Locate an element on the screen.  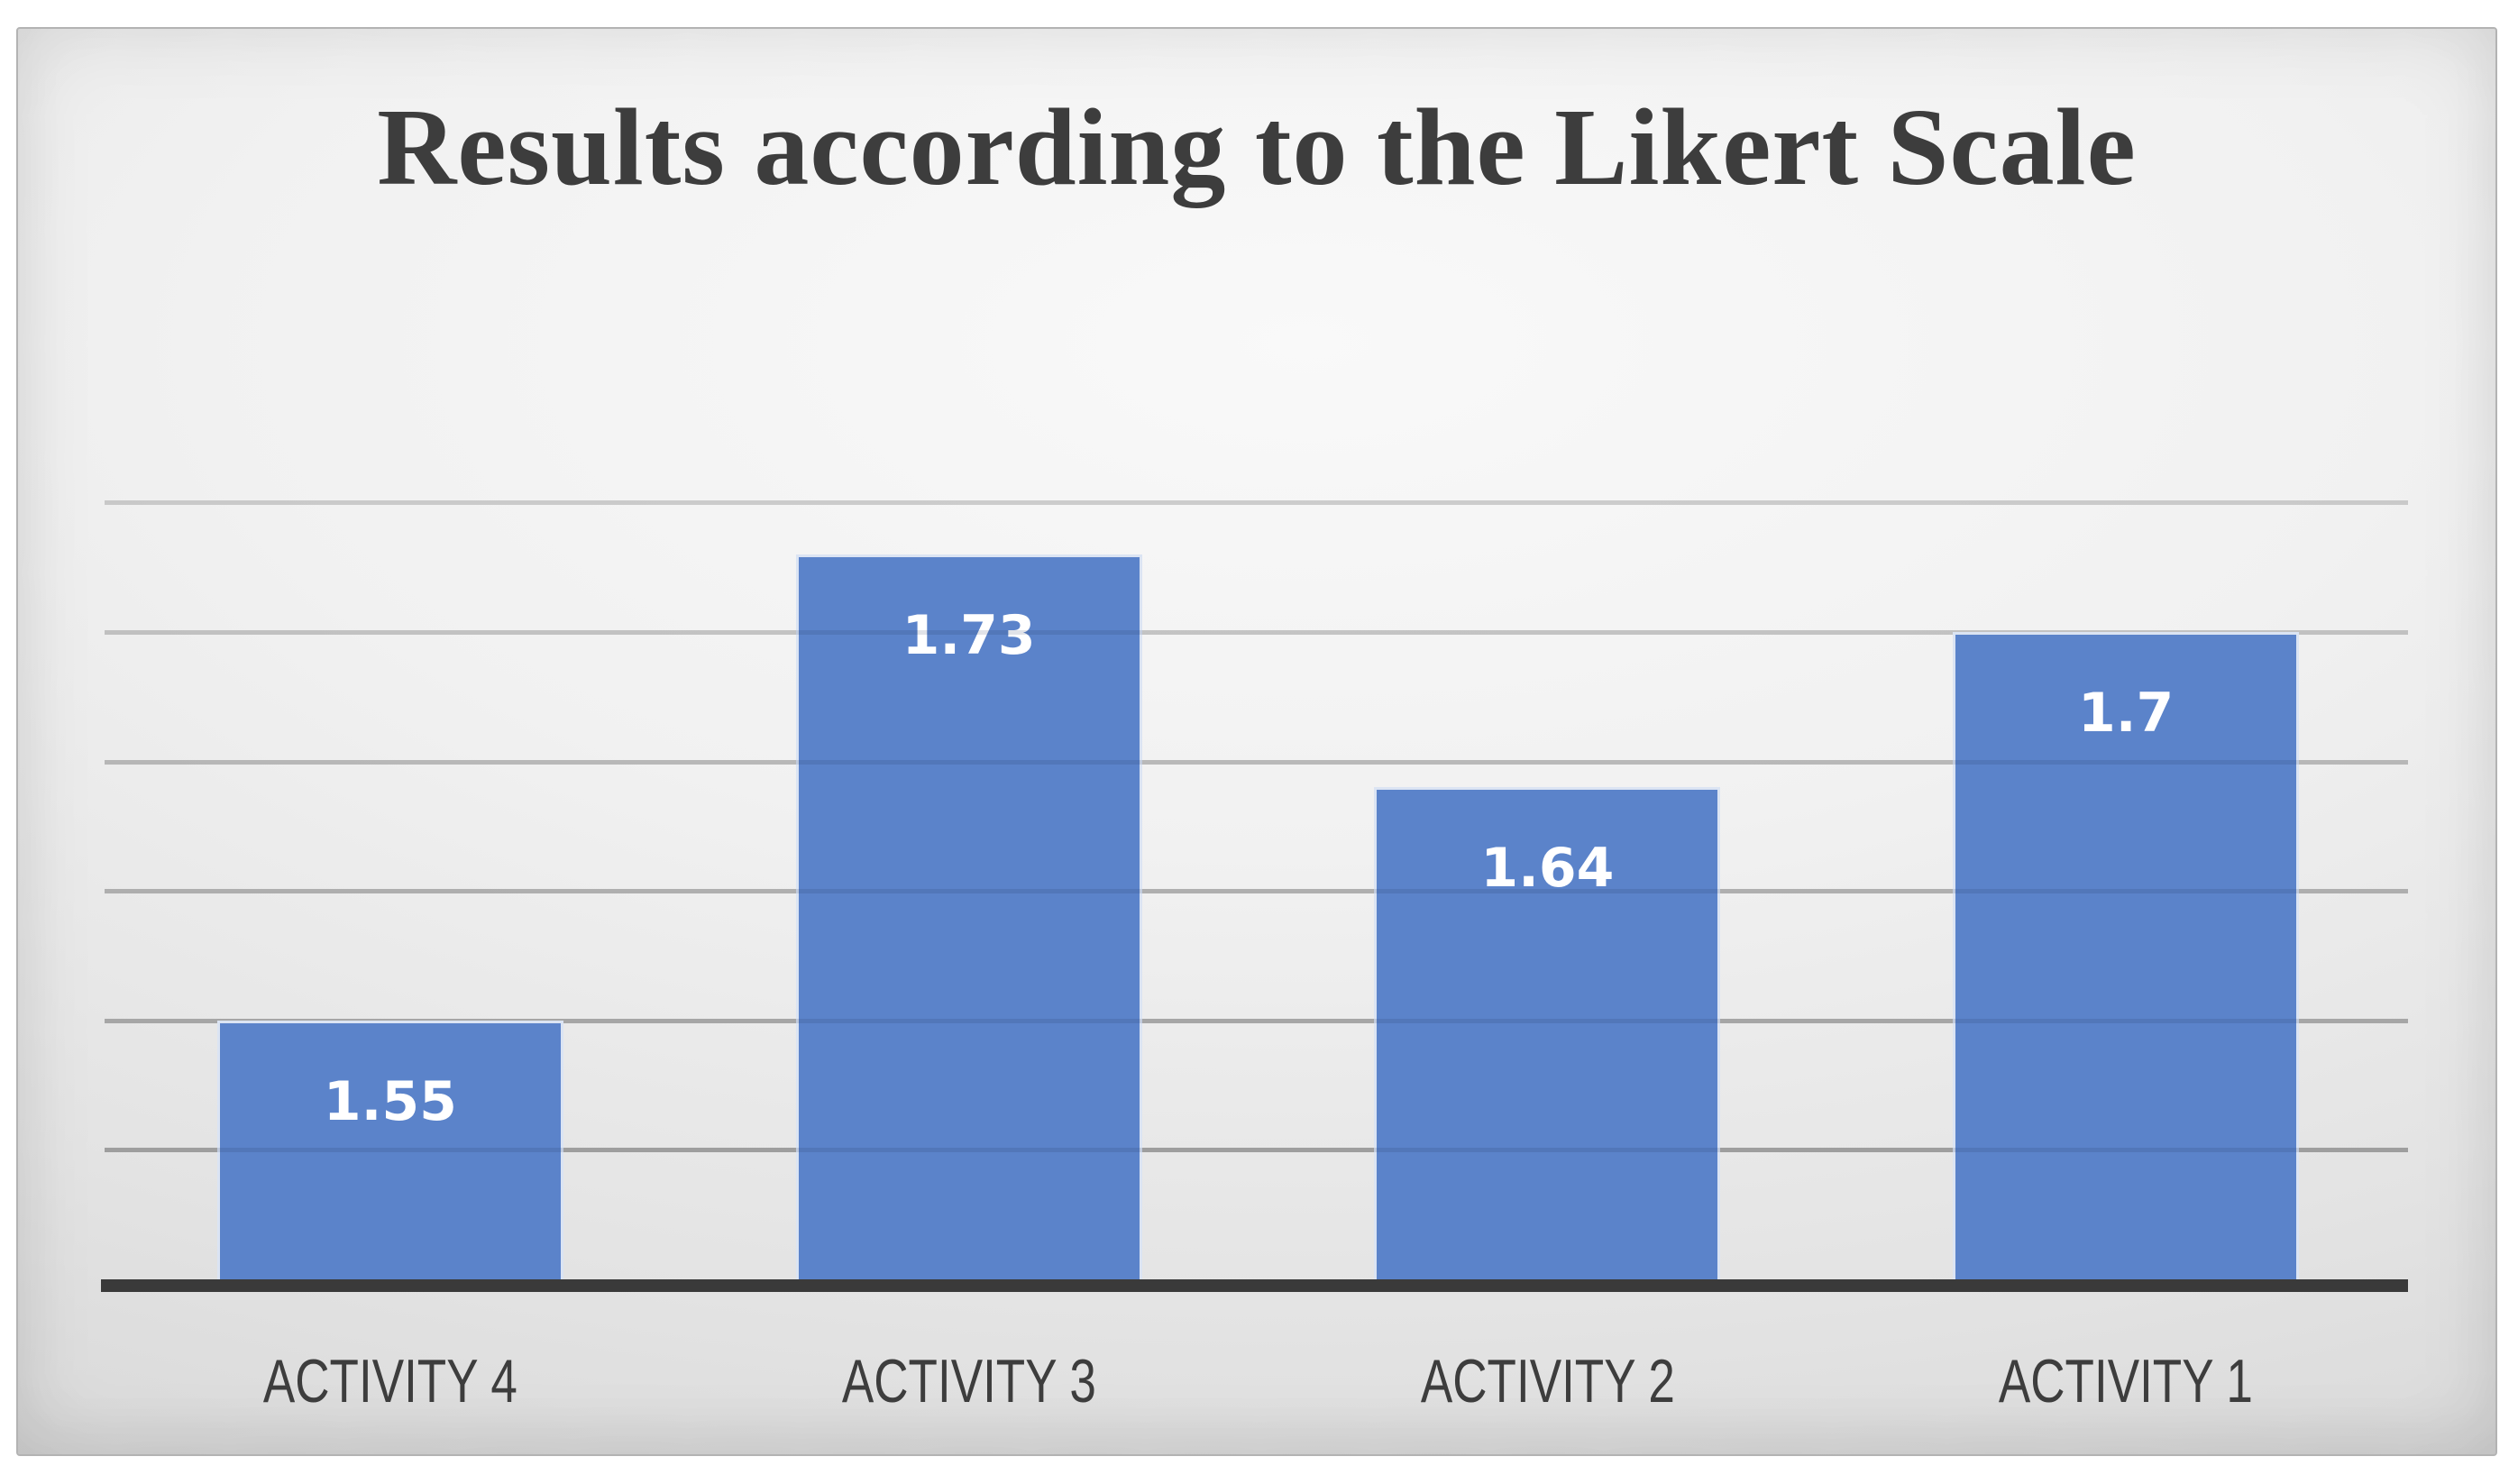
data-label: 1.55 is located at coordinates (390, 1101).